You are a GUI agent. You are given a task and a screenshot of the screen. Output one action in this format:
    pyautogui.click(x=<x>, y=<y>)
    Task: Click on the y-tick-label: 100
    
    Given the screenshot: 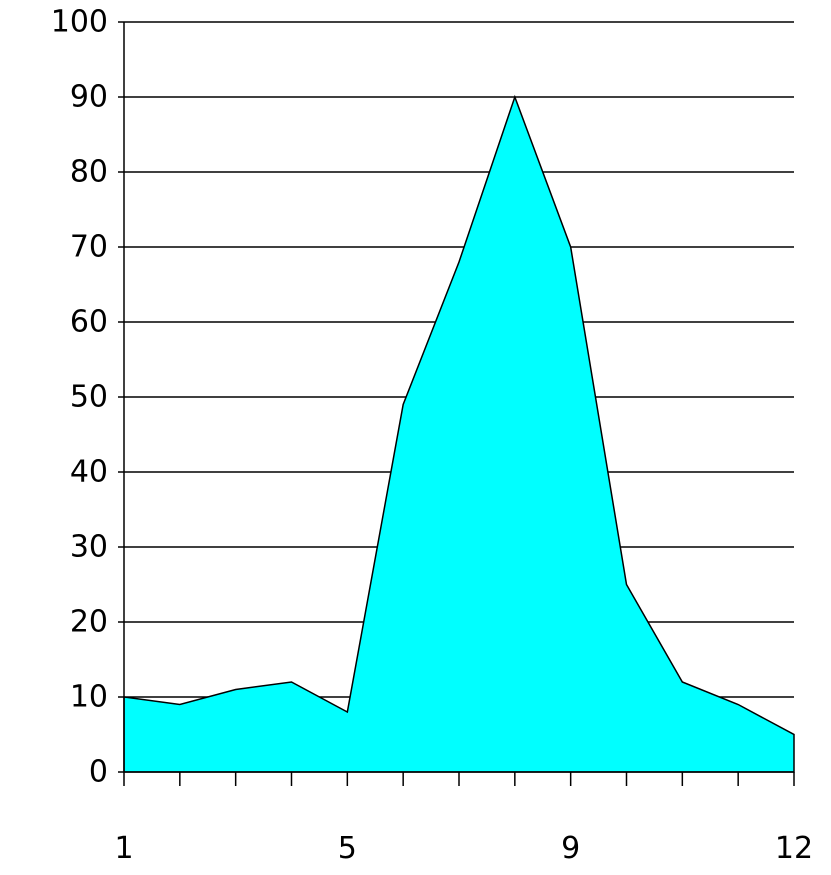 What is the action you would take?
    pyautogui.click(x=79, y=22)
    